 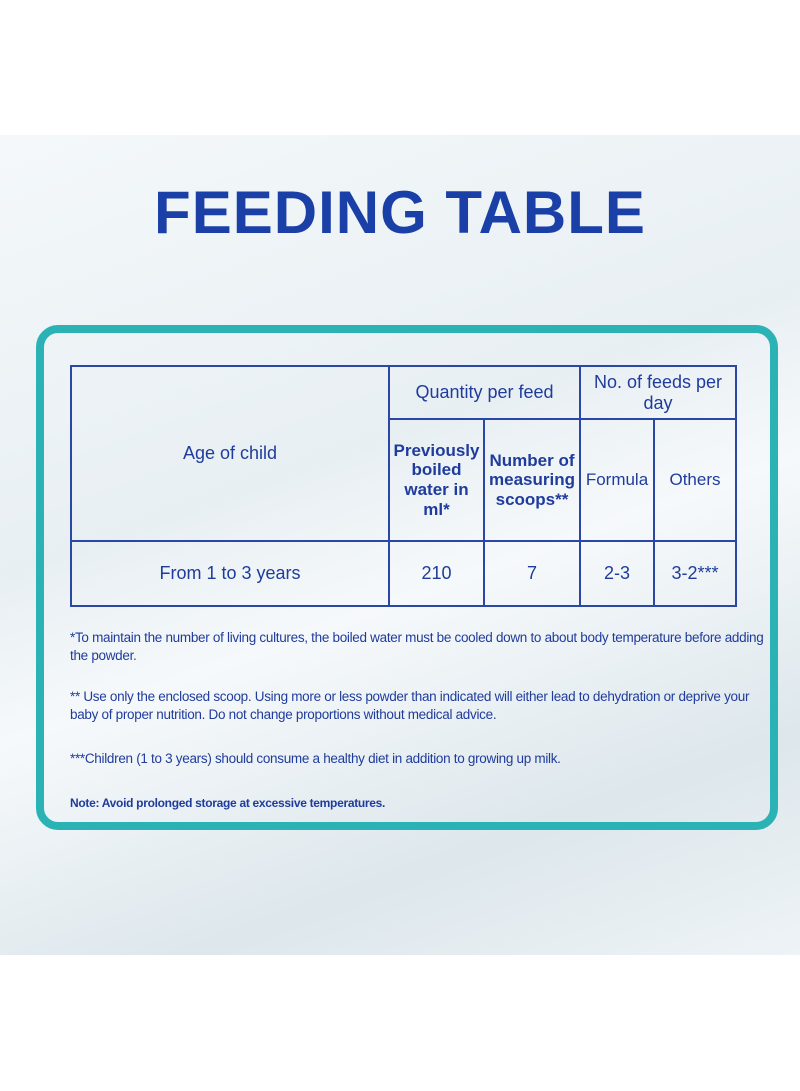 I want to click on cell: From 1 to 3 years, so click(x=230, y=573).